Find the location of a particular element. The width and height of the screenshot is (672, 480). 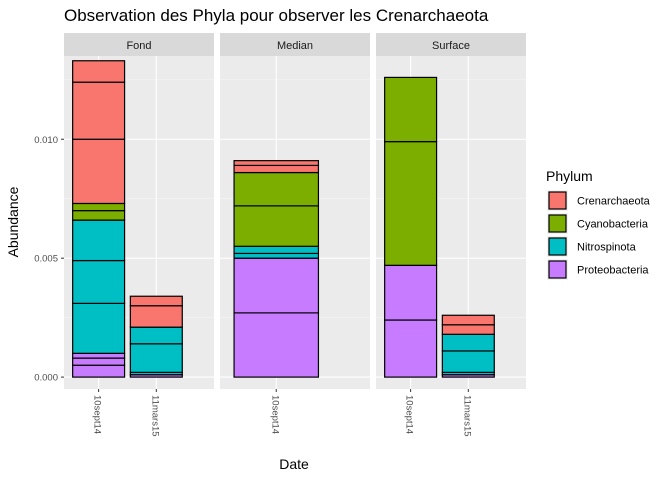

legend-label: Crenarchaeota is located at coordinates (614, 202).